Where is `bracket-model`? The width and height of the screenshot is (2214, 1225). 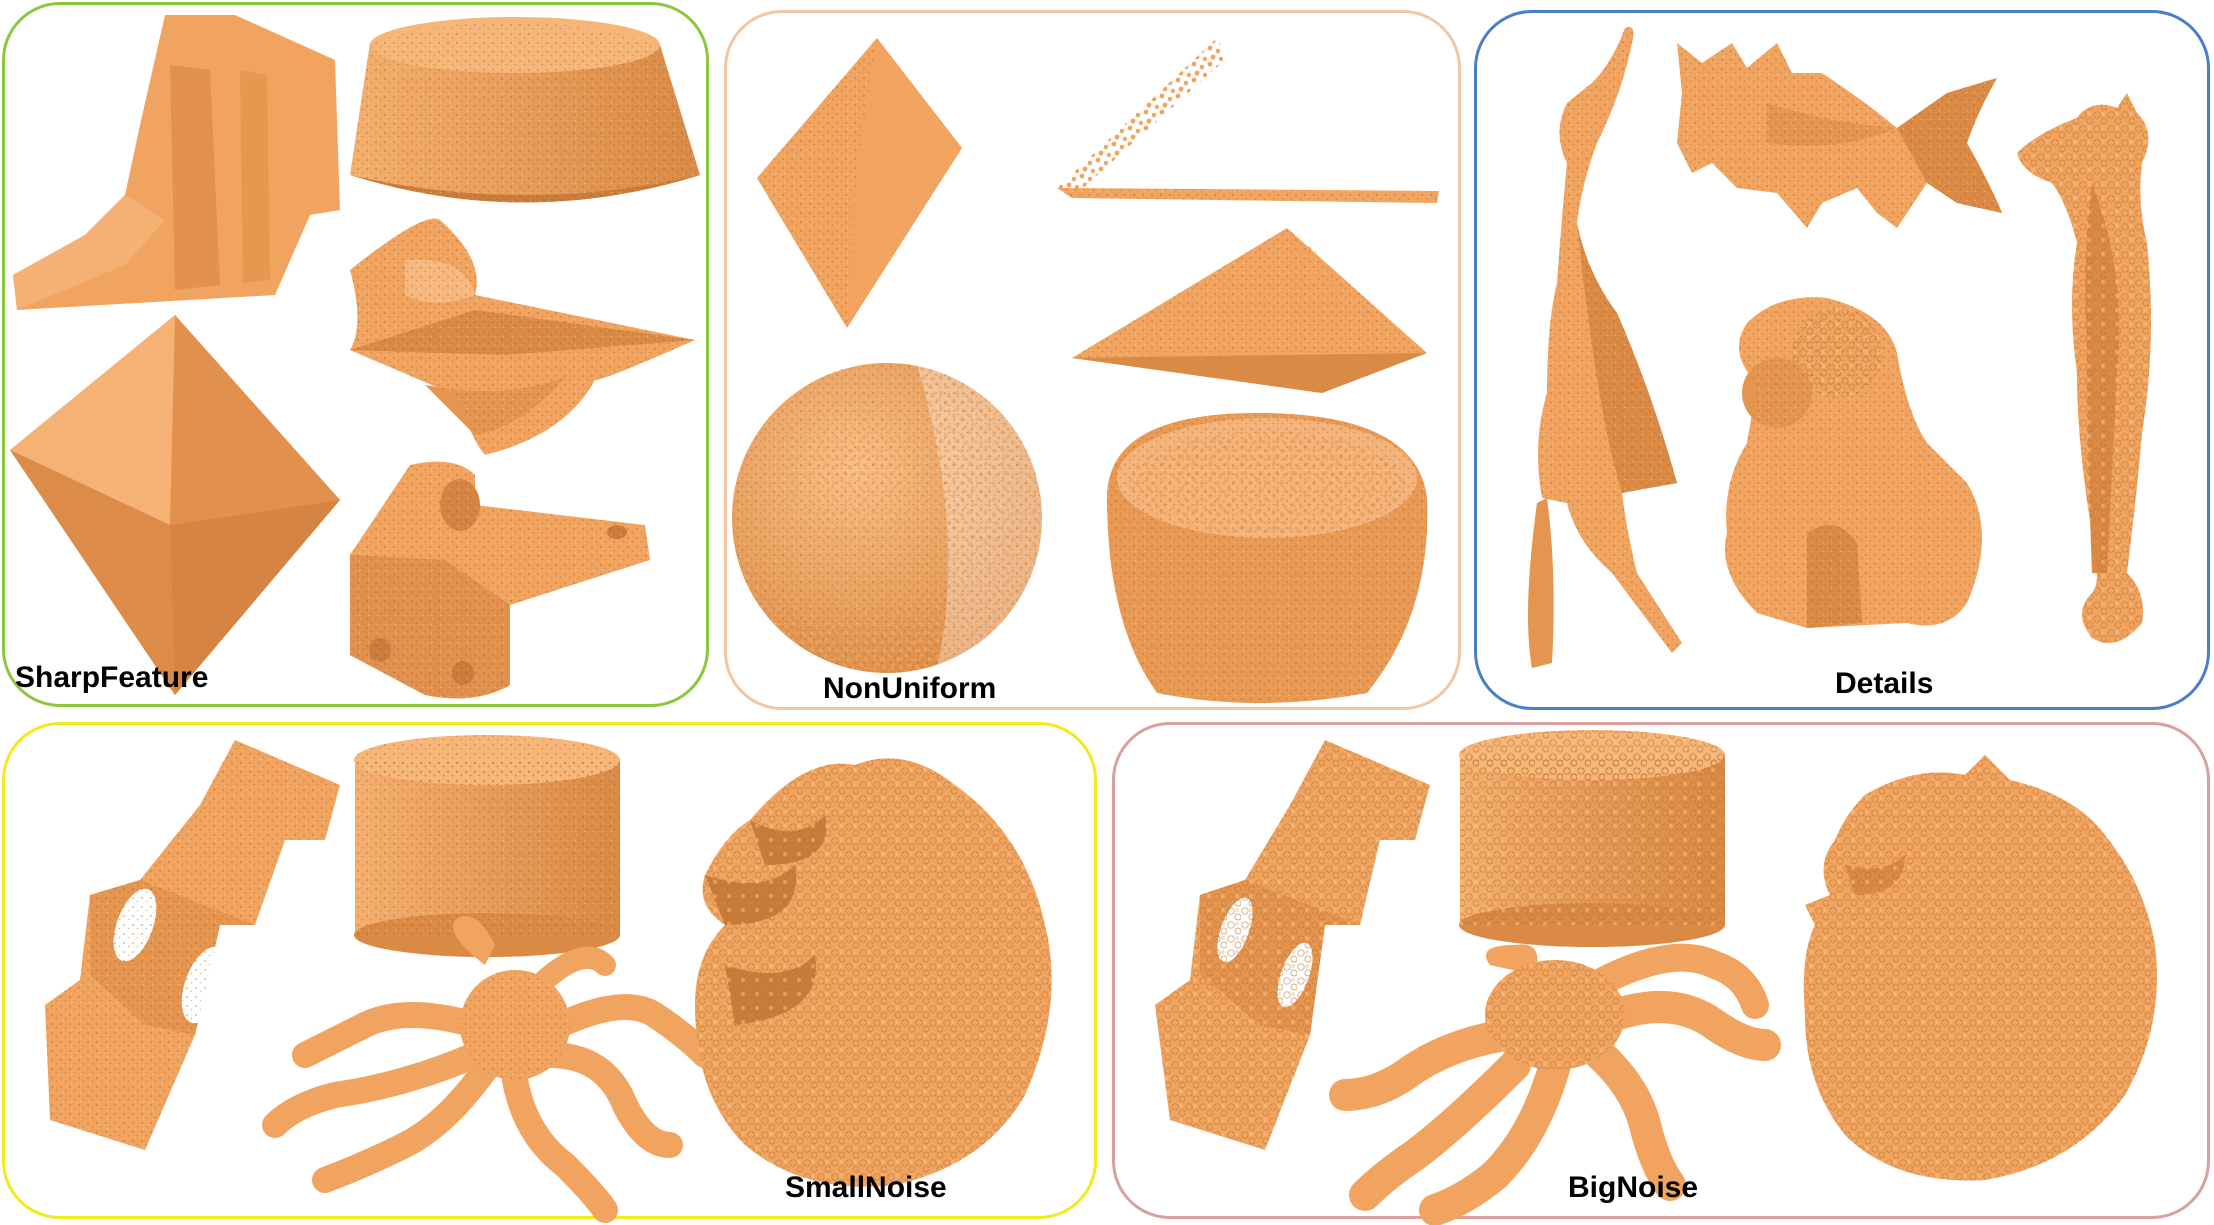
bracket-model is located at coordinates (500, 580).